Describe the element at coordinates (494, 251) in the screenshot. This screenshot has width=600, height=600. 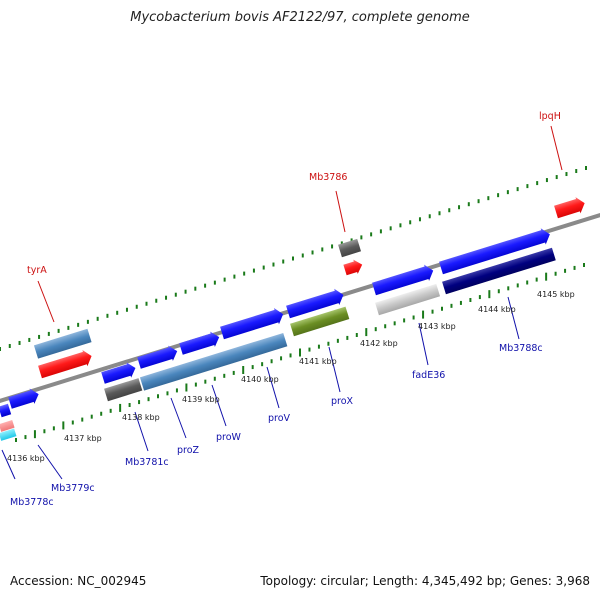
I see `gene-h` at that location.